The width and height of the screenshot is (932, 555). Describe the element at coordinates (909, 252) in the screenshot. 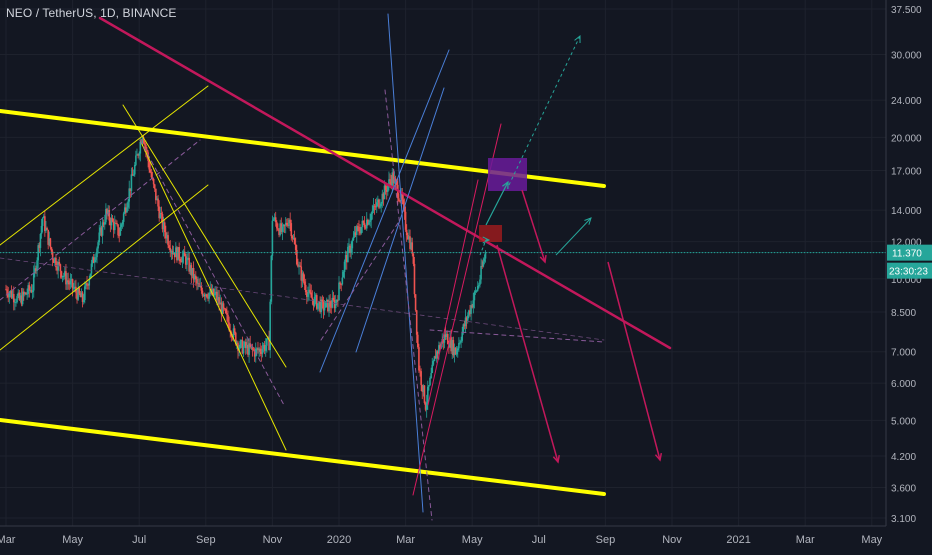

I see `last-price-badge` at that location.